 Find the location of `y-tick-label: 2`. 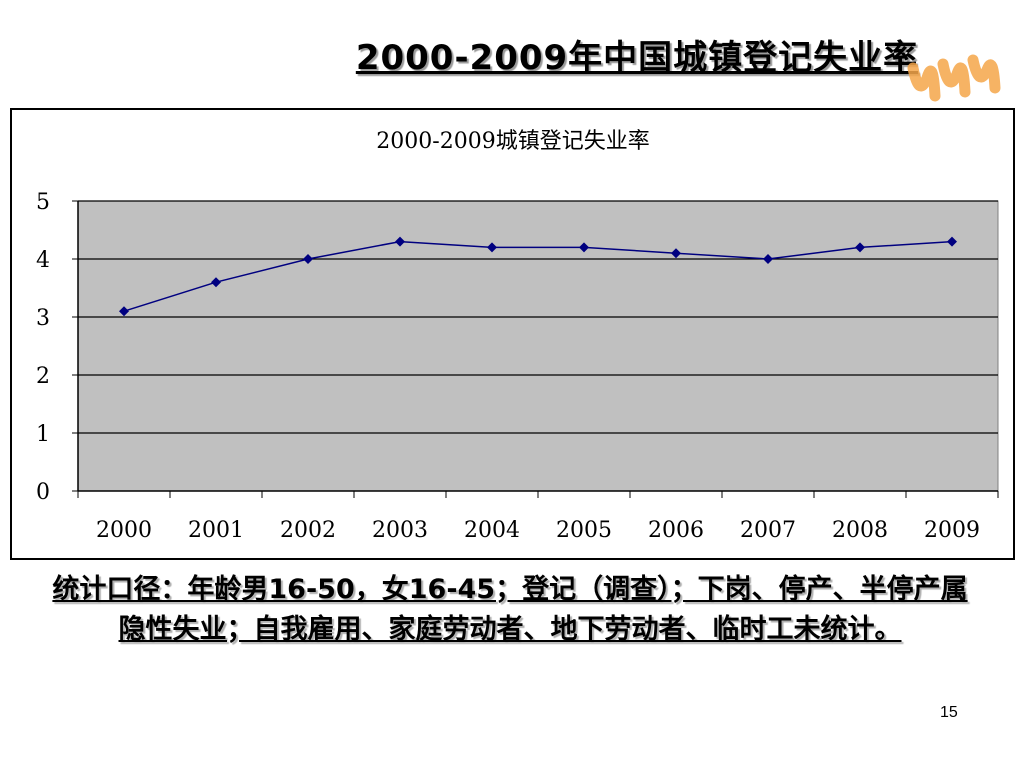

y-tick-label: 2 is located at coordinates (43, 376).